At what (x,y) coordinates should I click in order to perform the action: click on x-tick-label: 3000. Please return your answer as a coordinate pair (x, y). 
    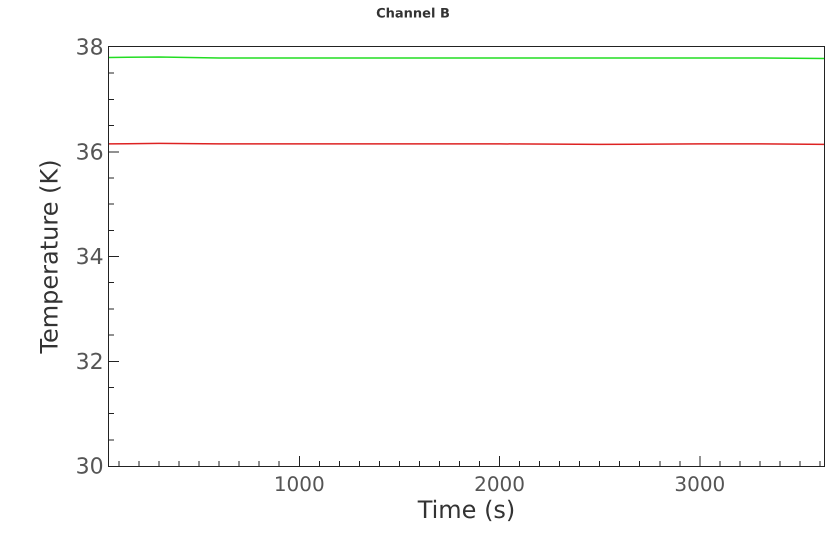
    Looking at the image, I should click on (700, 484).